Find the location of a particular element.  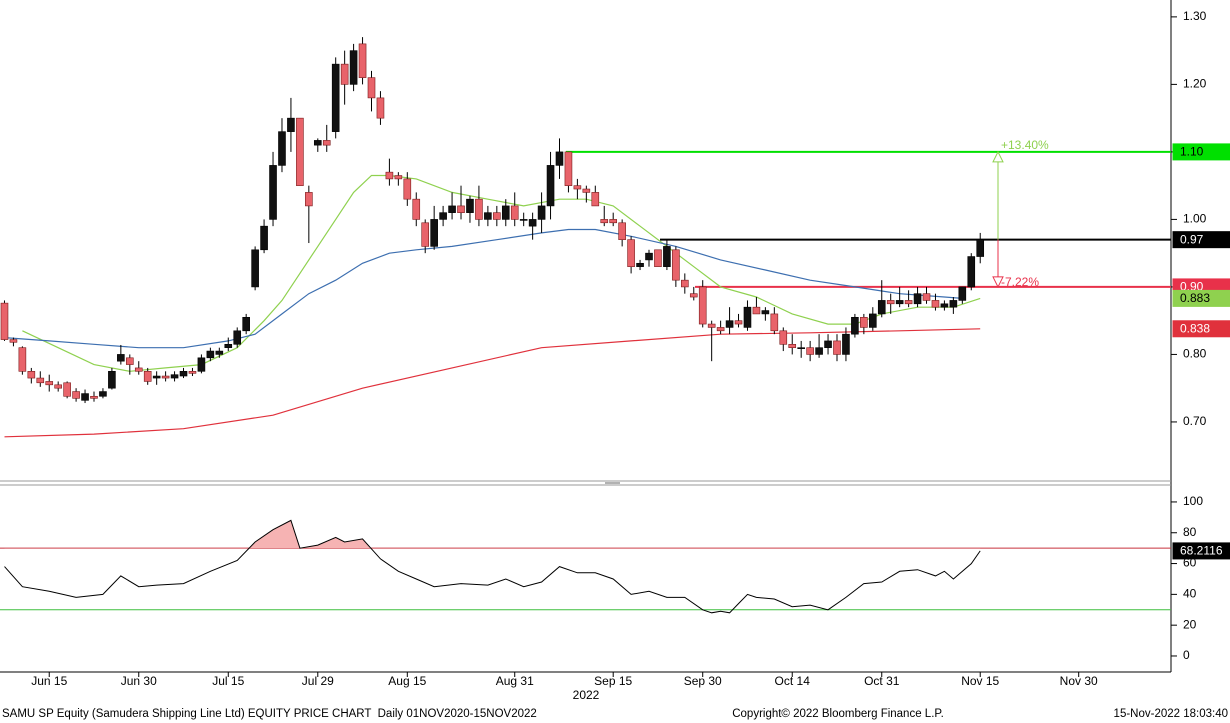

x-tick-label: Jun 30 is located at coordinates (139, 681).